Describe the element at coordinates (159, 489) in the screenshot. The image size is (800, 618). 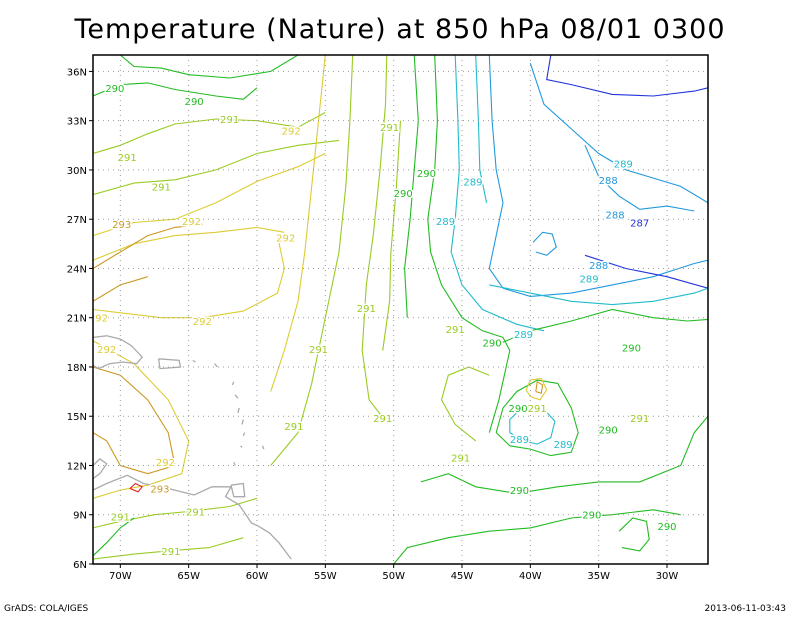
I see `contour-label: 293` at that location.